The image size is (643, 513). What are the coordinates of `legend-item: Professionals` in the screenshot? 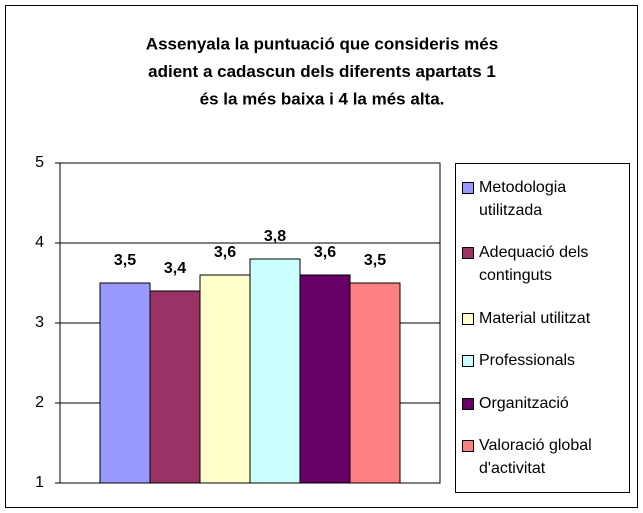 It's located at (543, 360).